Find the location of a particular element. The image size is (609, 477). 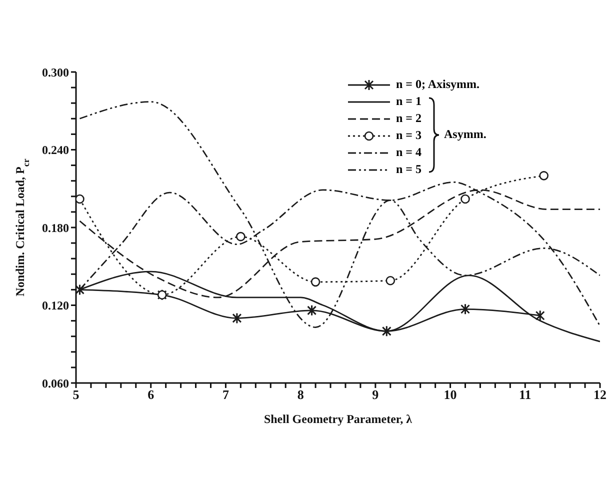

y-tick-label: 0.060 is located at coordinates (55, 383).